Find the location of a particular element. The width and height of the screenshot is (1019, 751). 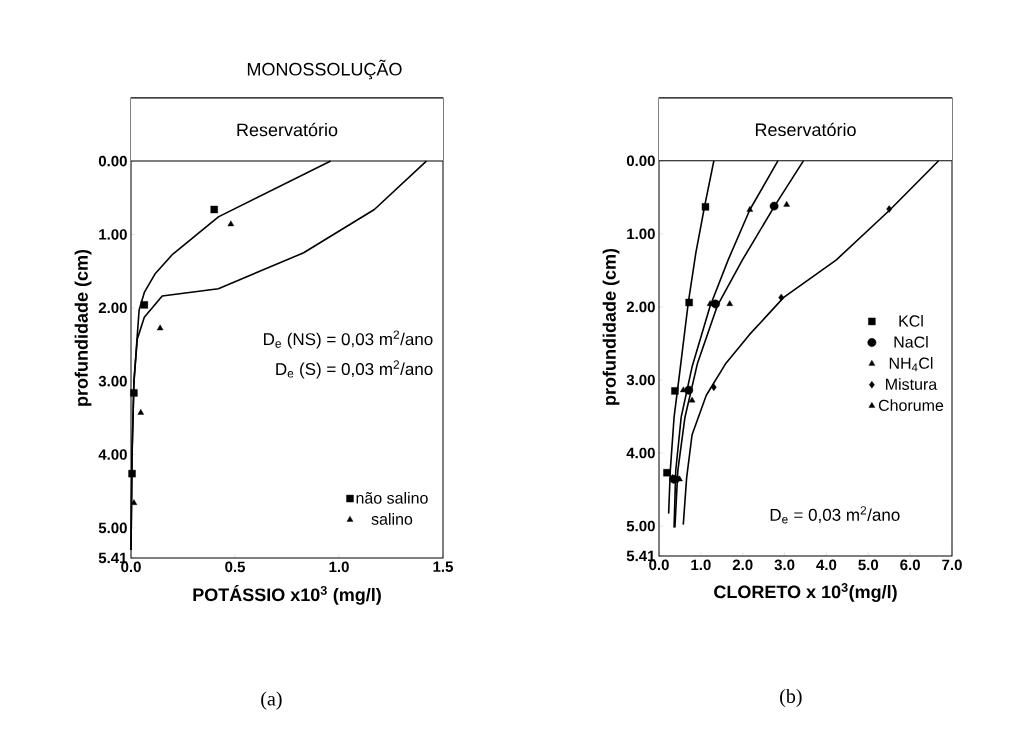

text: (b) is located at coordinates (791, 698).